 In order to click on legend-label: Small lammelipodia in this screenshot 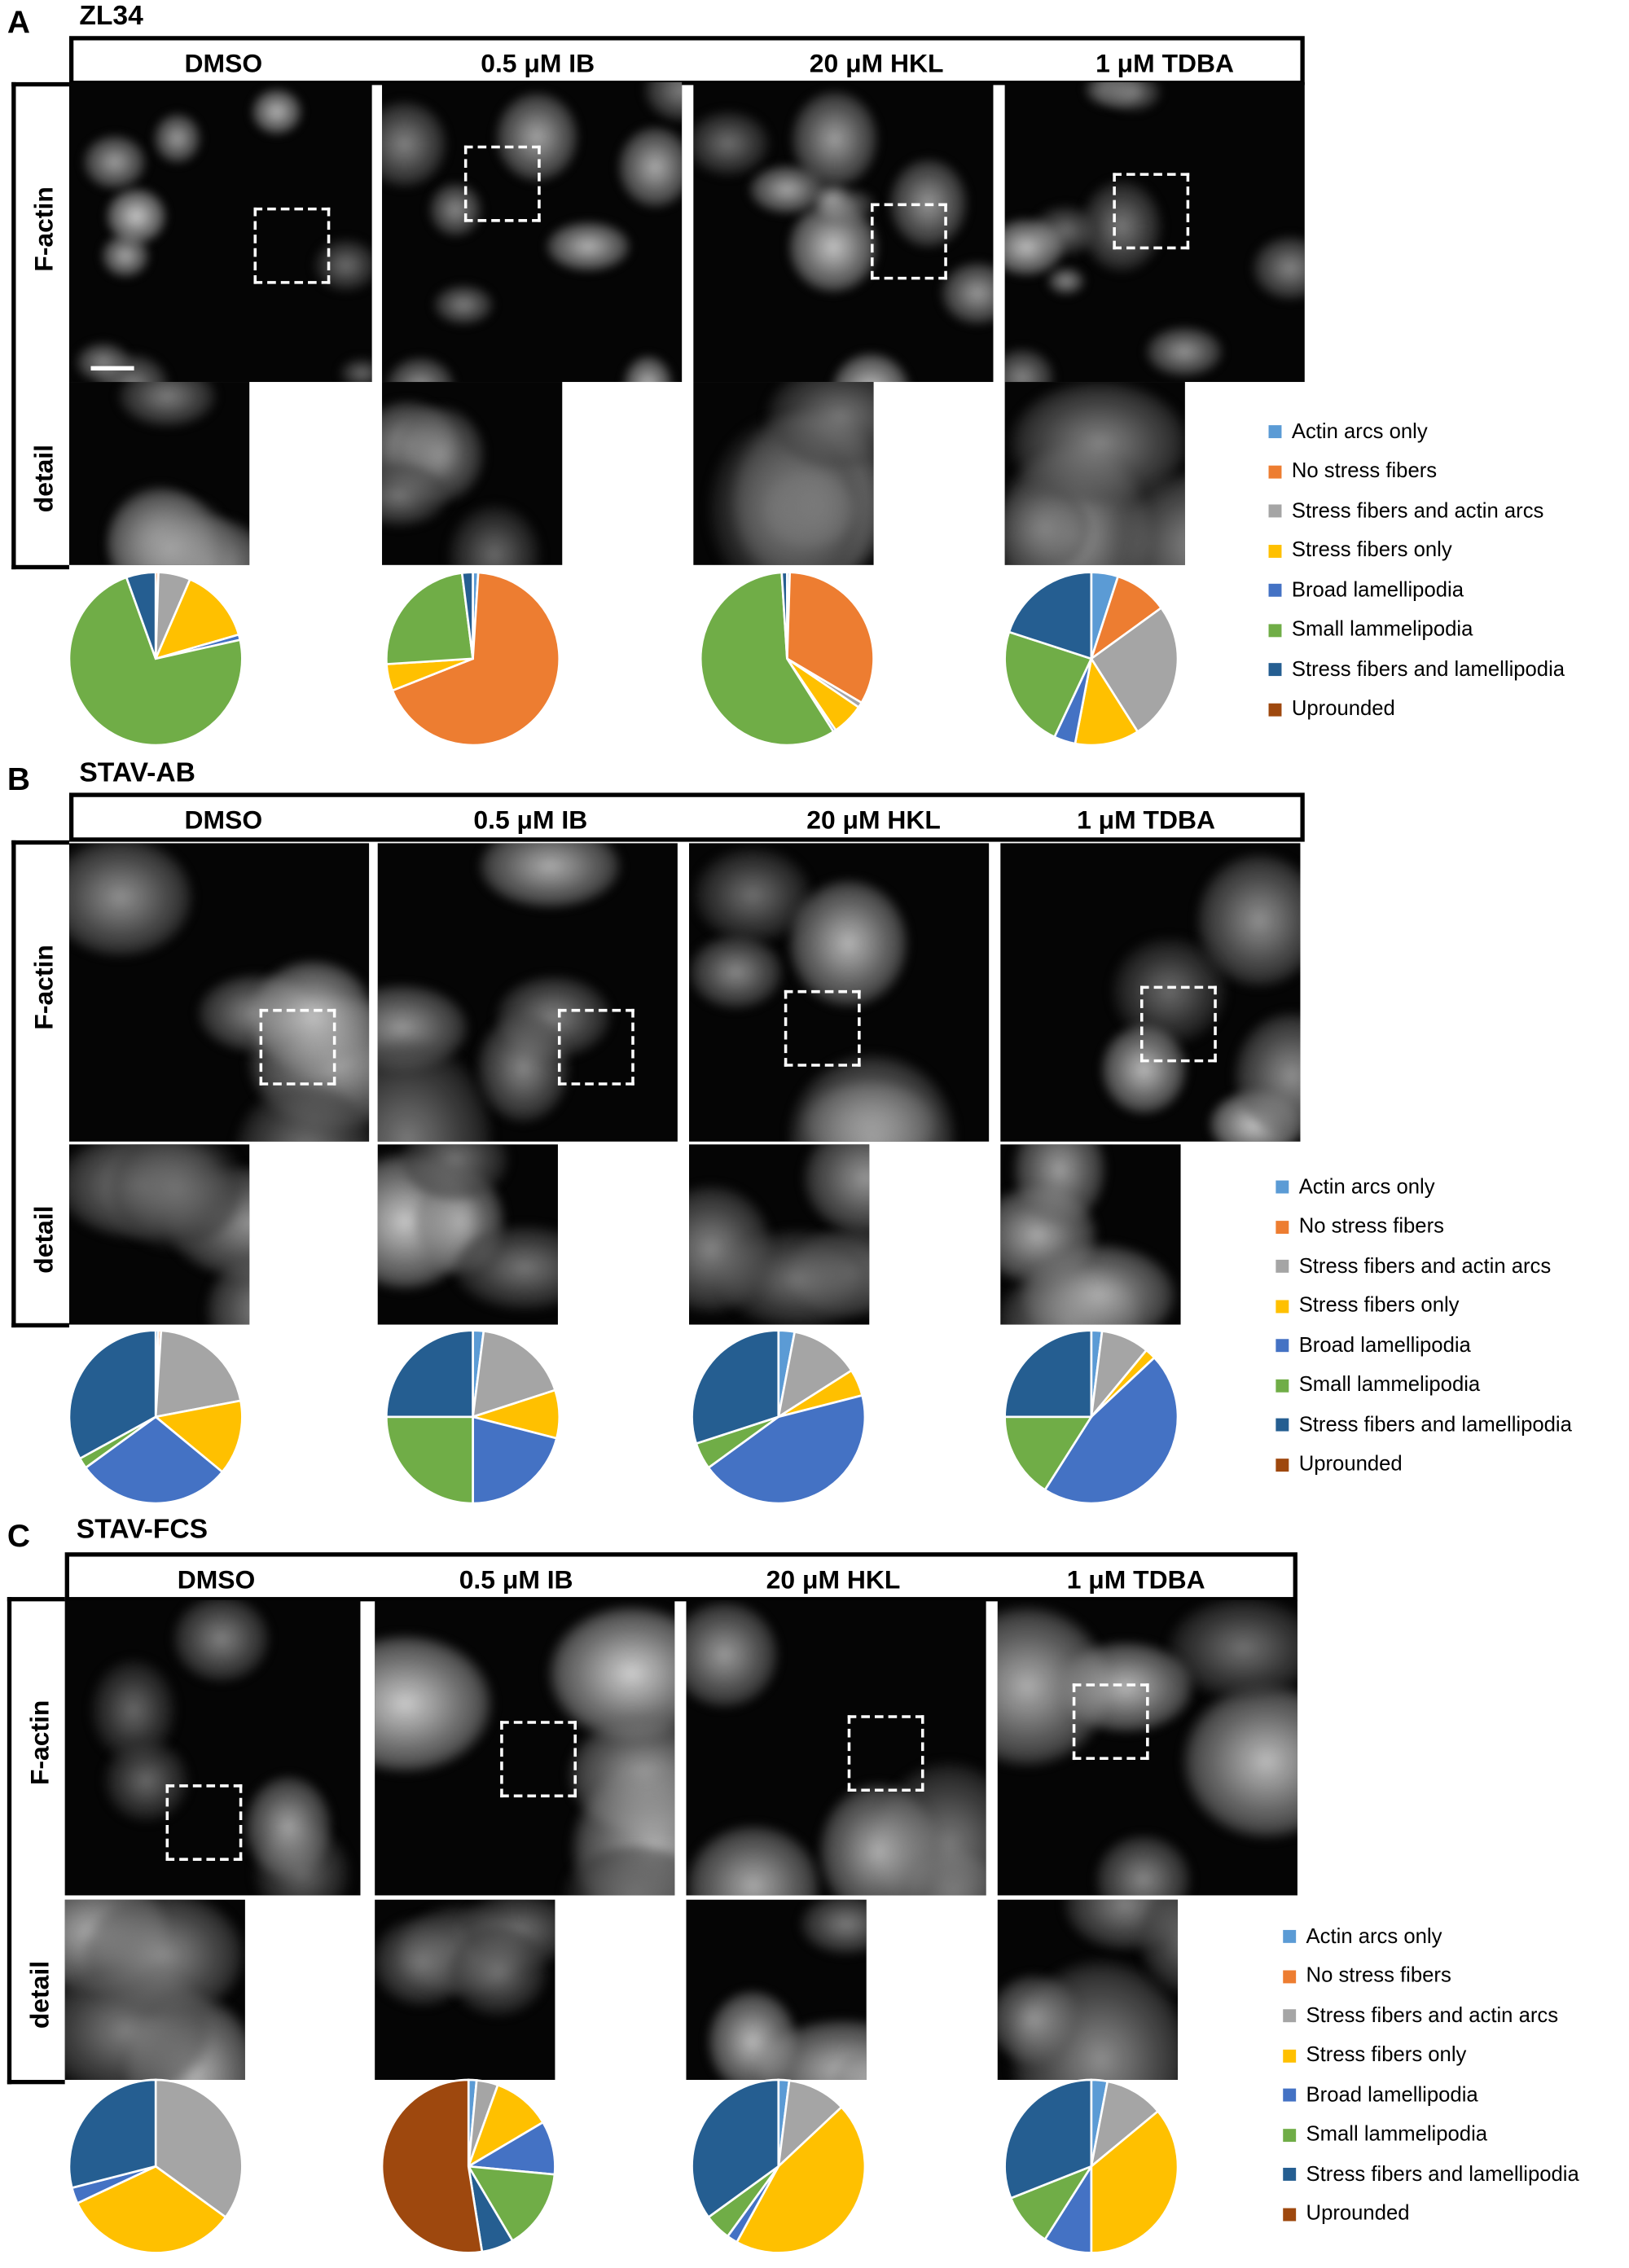, I will do `click(1389, 1385)`.